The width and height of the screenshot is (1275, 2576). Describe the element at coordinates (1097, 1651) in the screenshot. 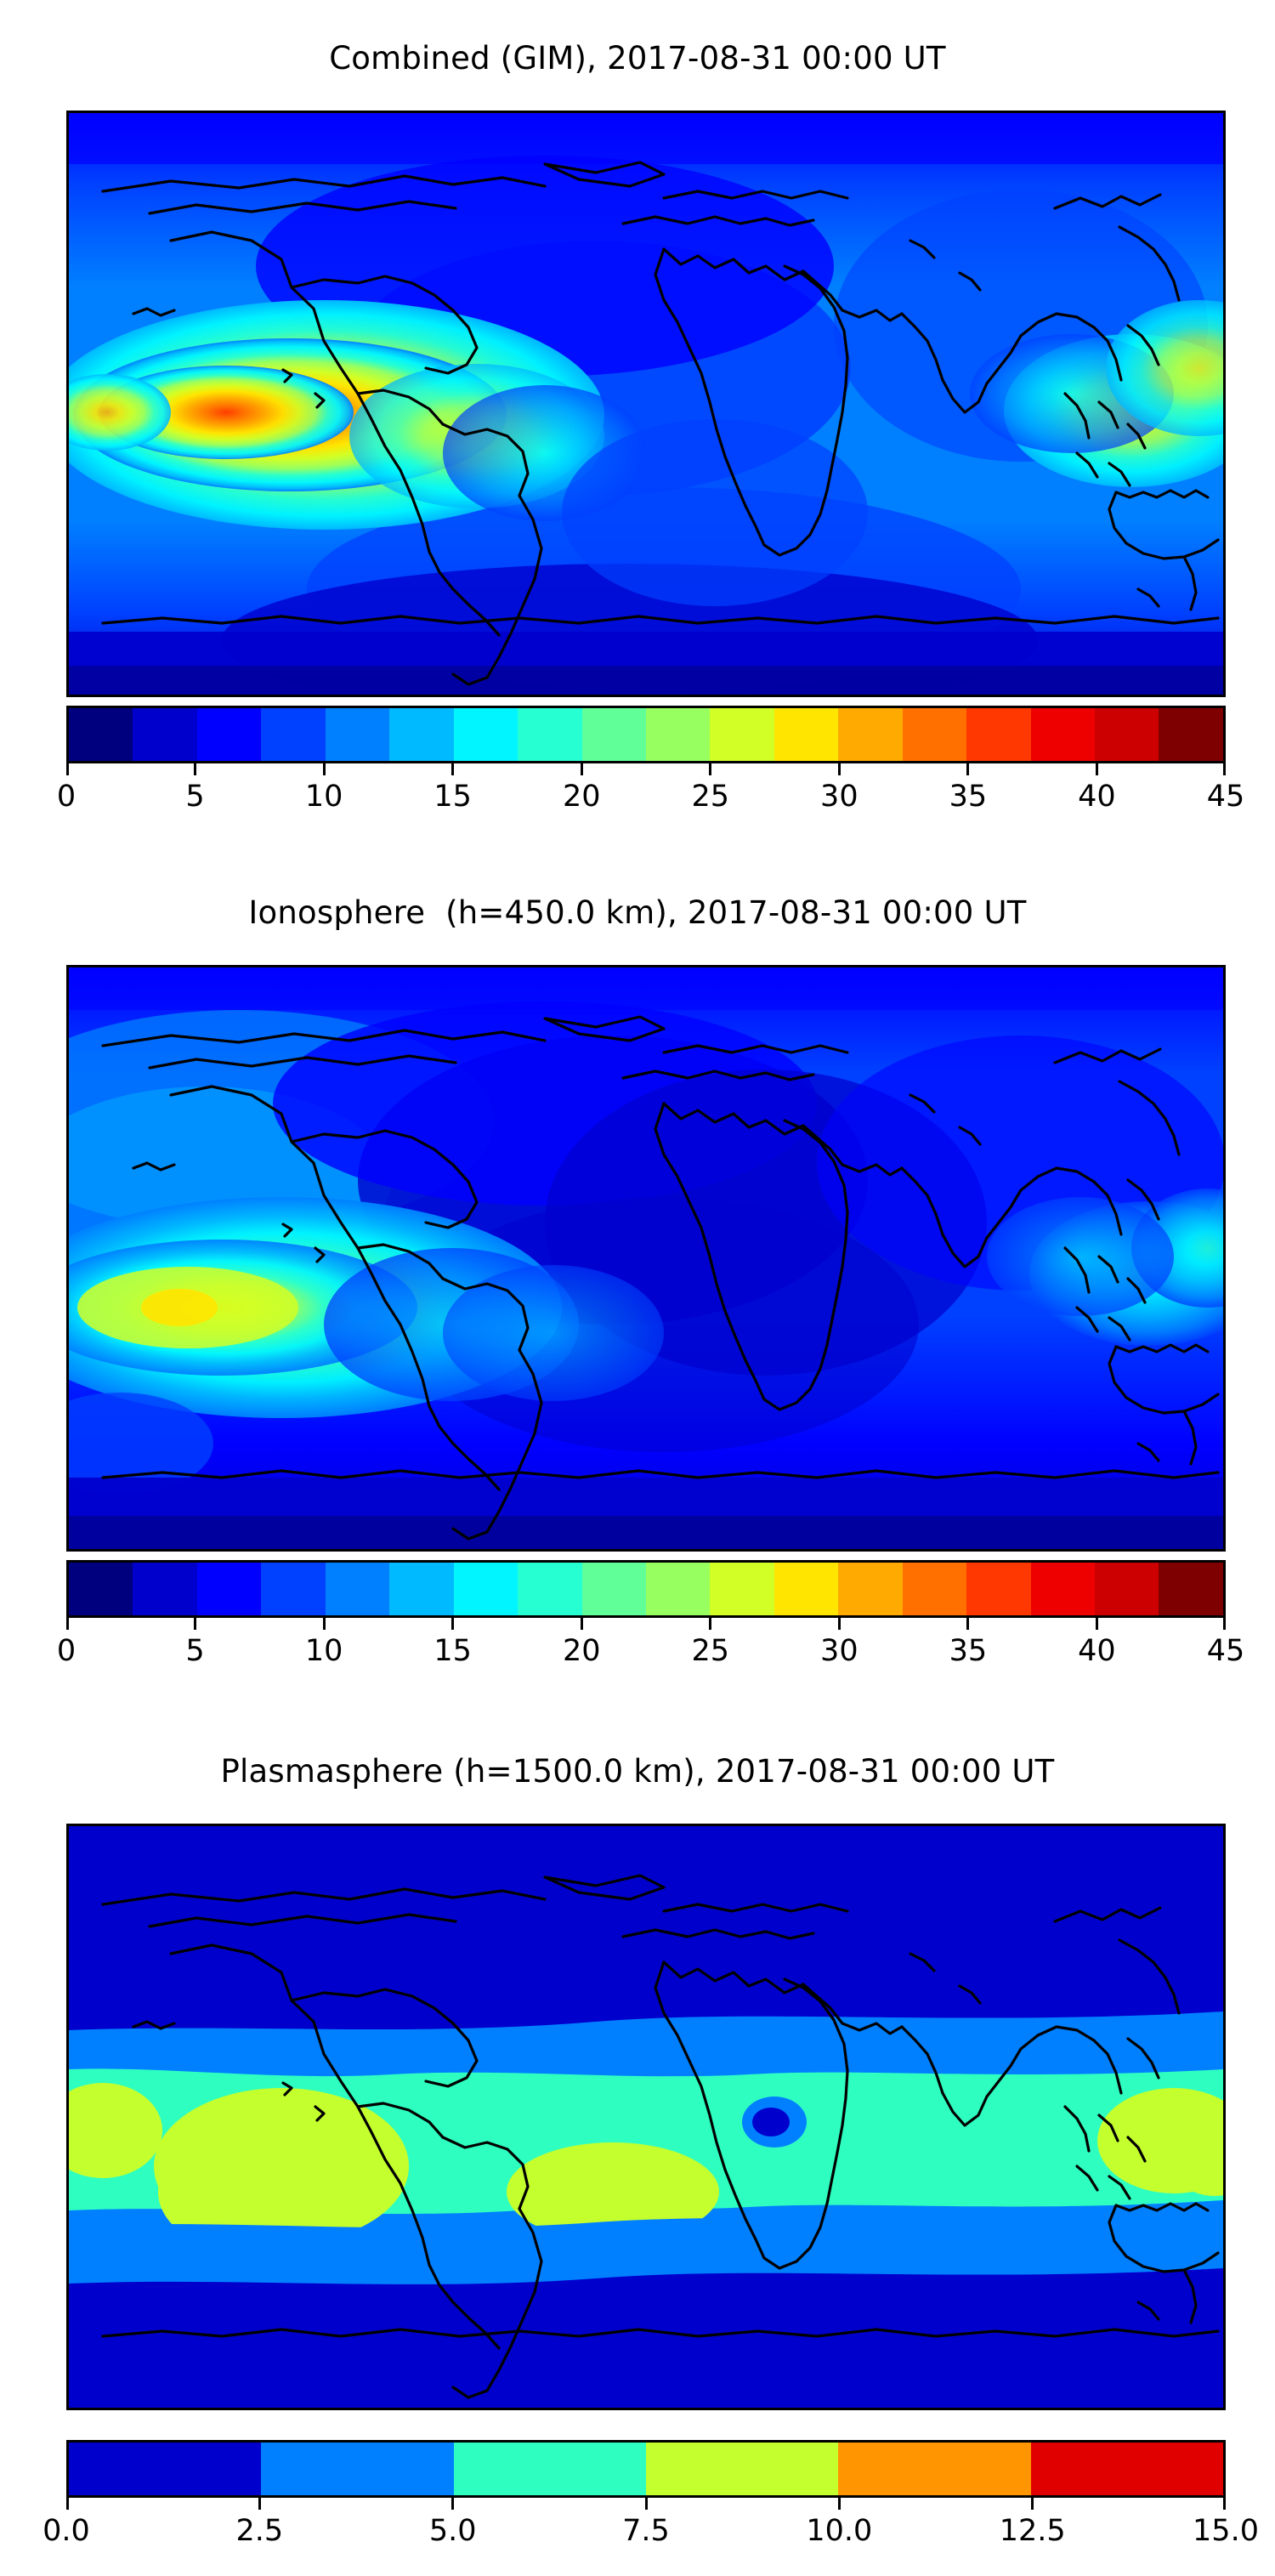

I see `colorbar-tick-label: 40` at that location.